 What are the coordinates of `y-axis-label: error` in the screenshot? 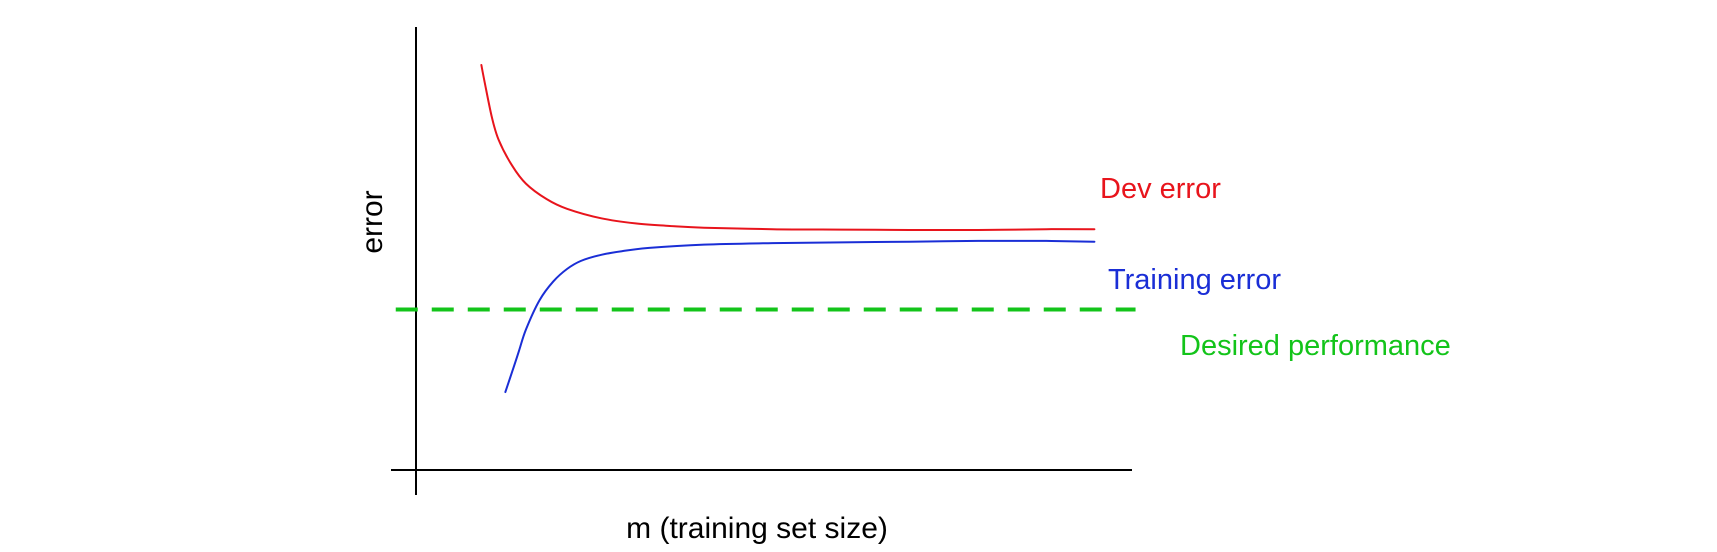 It's located at (372, 221).